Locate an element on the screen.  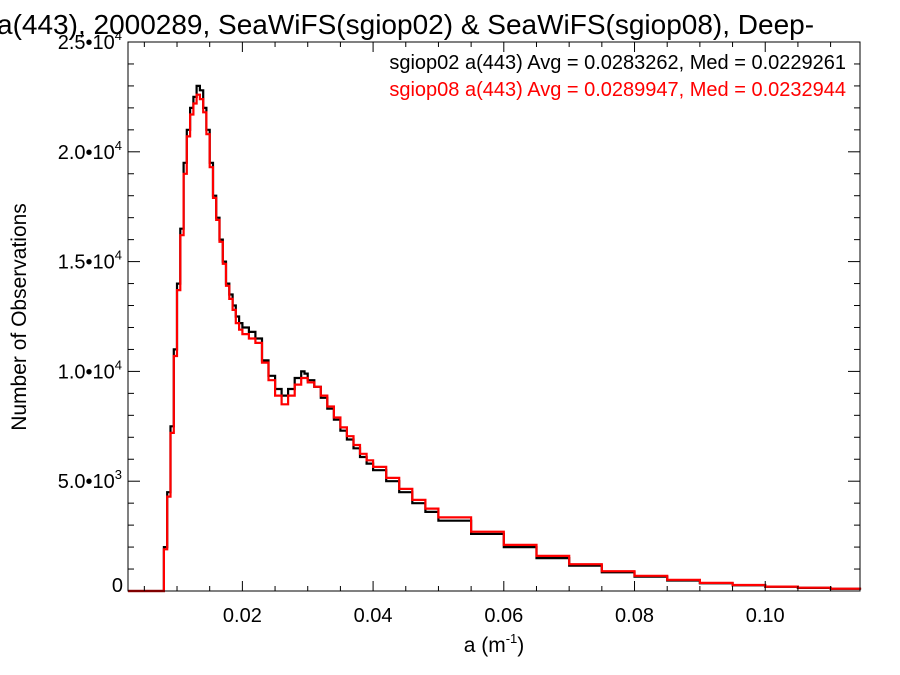
x-tick-label: 0.08 is located at coordinates (634, 616).